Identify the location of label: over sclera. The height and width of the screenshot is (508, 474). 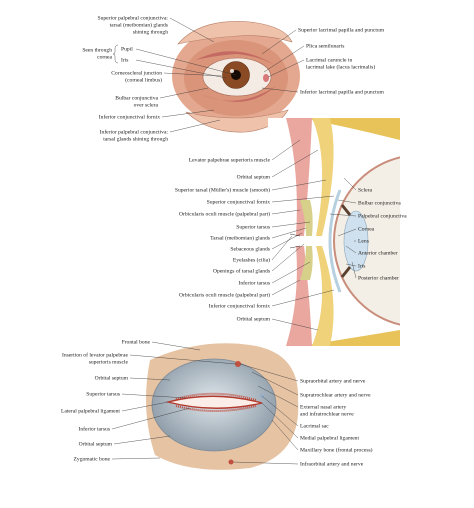
(146, 105).